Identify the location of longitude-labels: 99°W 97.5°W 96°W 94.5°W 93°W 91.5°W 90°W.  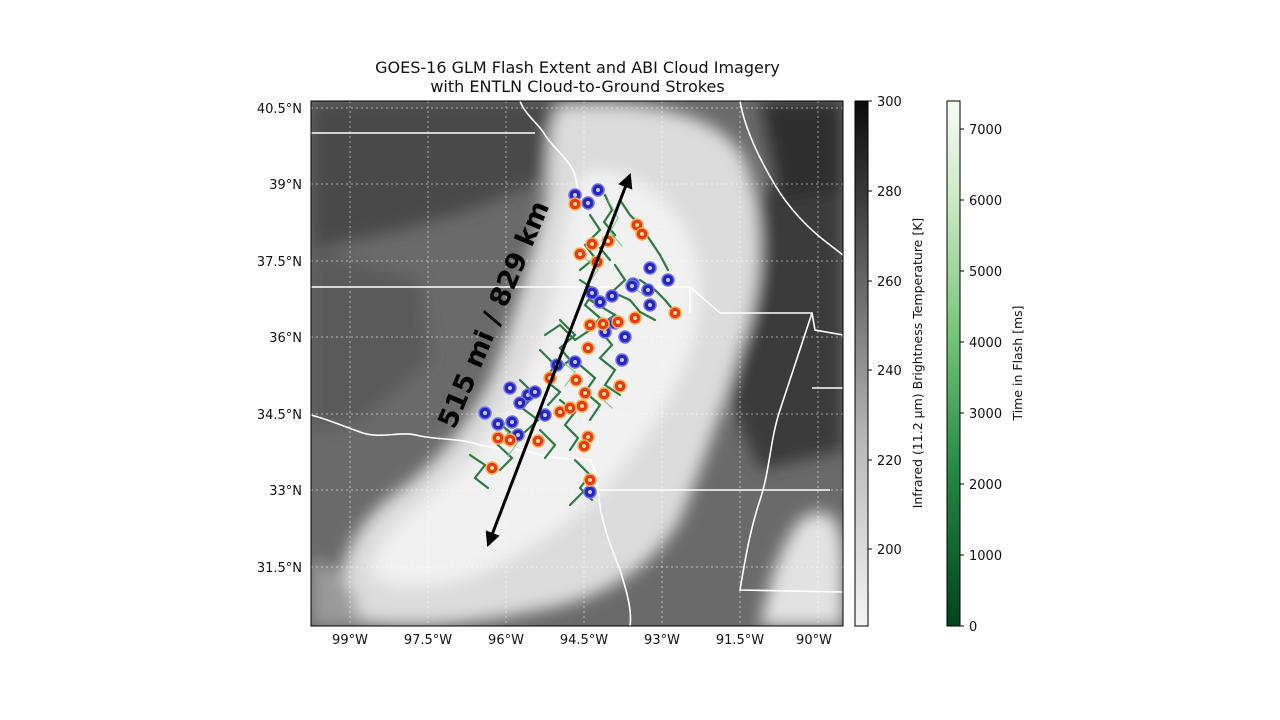
(582, 640).